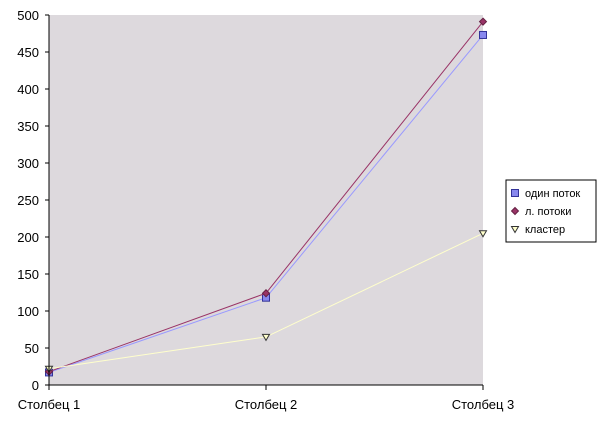 Image resolution: width=614 pixels, height=423 pixels. Describe the element at coordinates (32, 348) in the screenshot. I see `y-tick-label: 50` at that location.